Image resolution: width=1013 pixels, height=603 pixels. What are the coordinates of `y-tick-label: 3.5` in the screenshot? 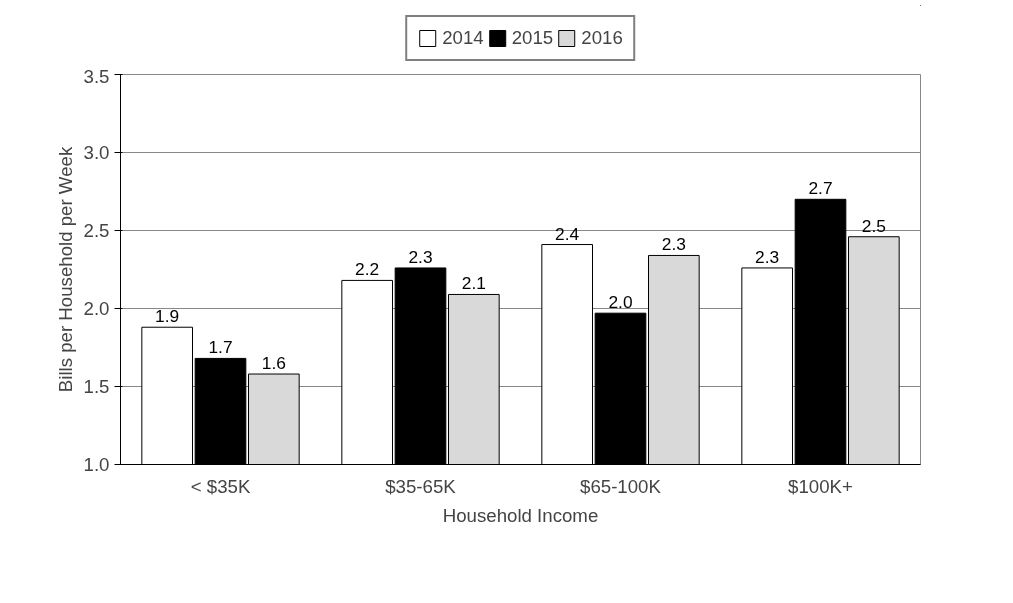 It's located at (96, 76).